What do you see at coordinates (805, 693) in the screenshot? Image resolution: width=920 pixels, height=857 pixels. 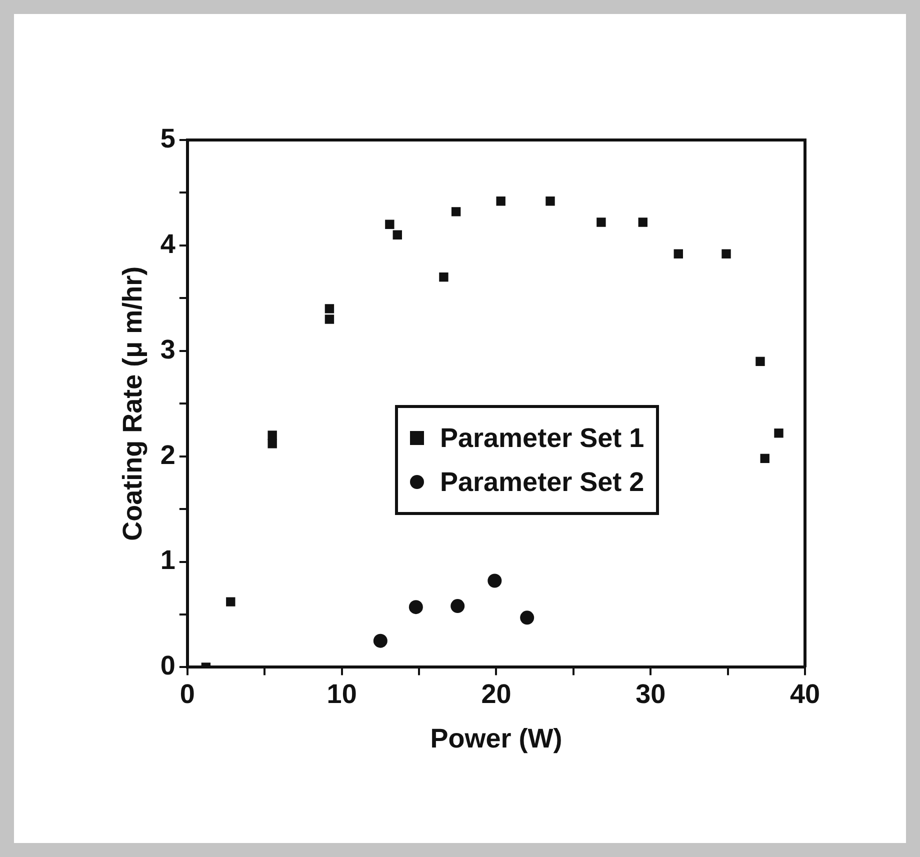 I see `x-tick-label: 40` at bounding box center [805, 693].